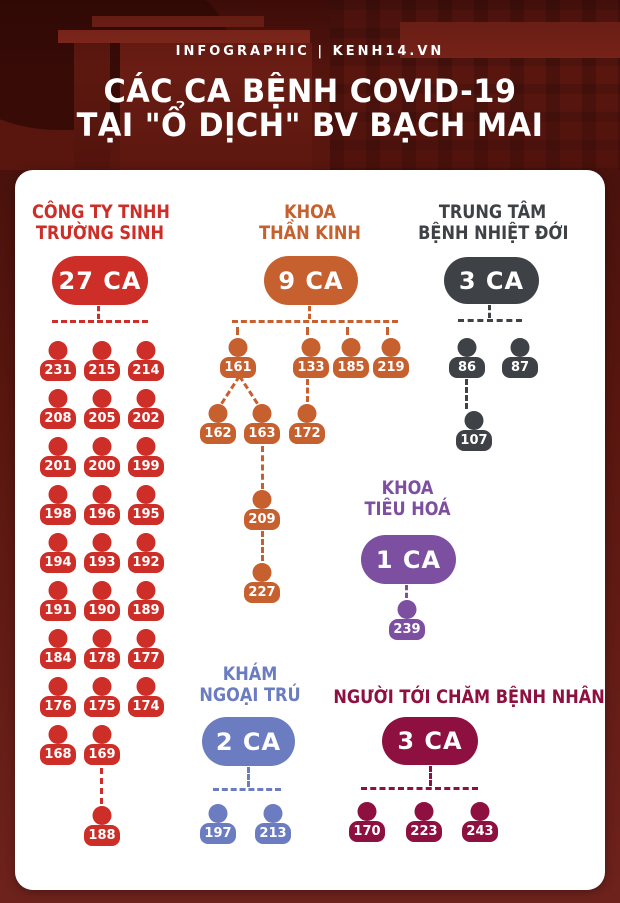 The height and width of the screenshot is (903, 620). What do you see at coordinates (474, 440) in the screenshot?
I see `patient-number: 107` at bounding box center [474, 440].